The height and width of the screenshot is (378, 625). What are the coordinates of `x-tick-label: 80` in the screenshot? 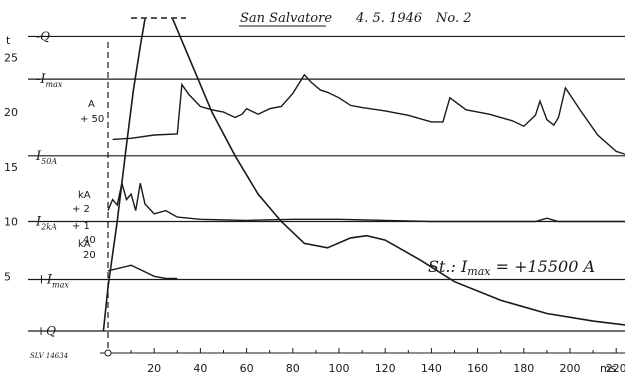 It's located at (293, 368).